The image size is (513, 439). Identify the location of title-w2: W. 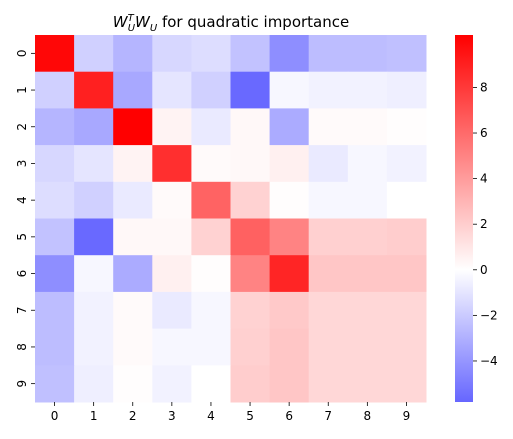
(143, 22).